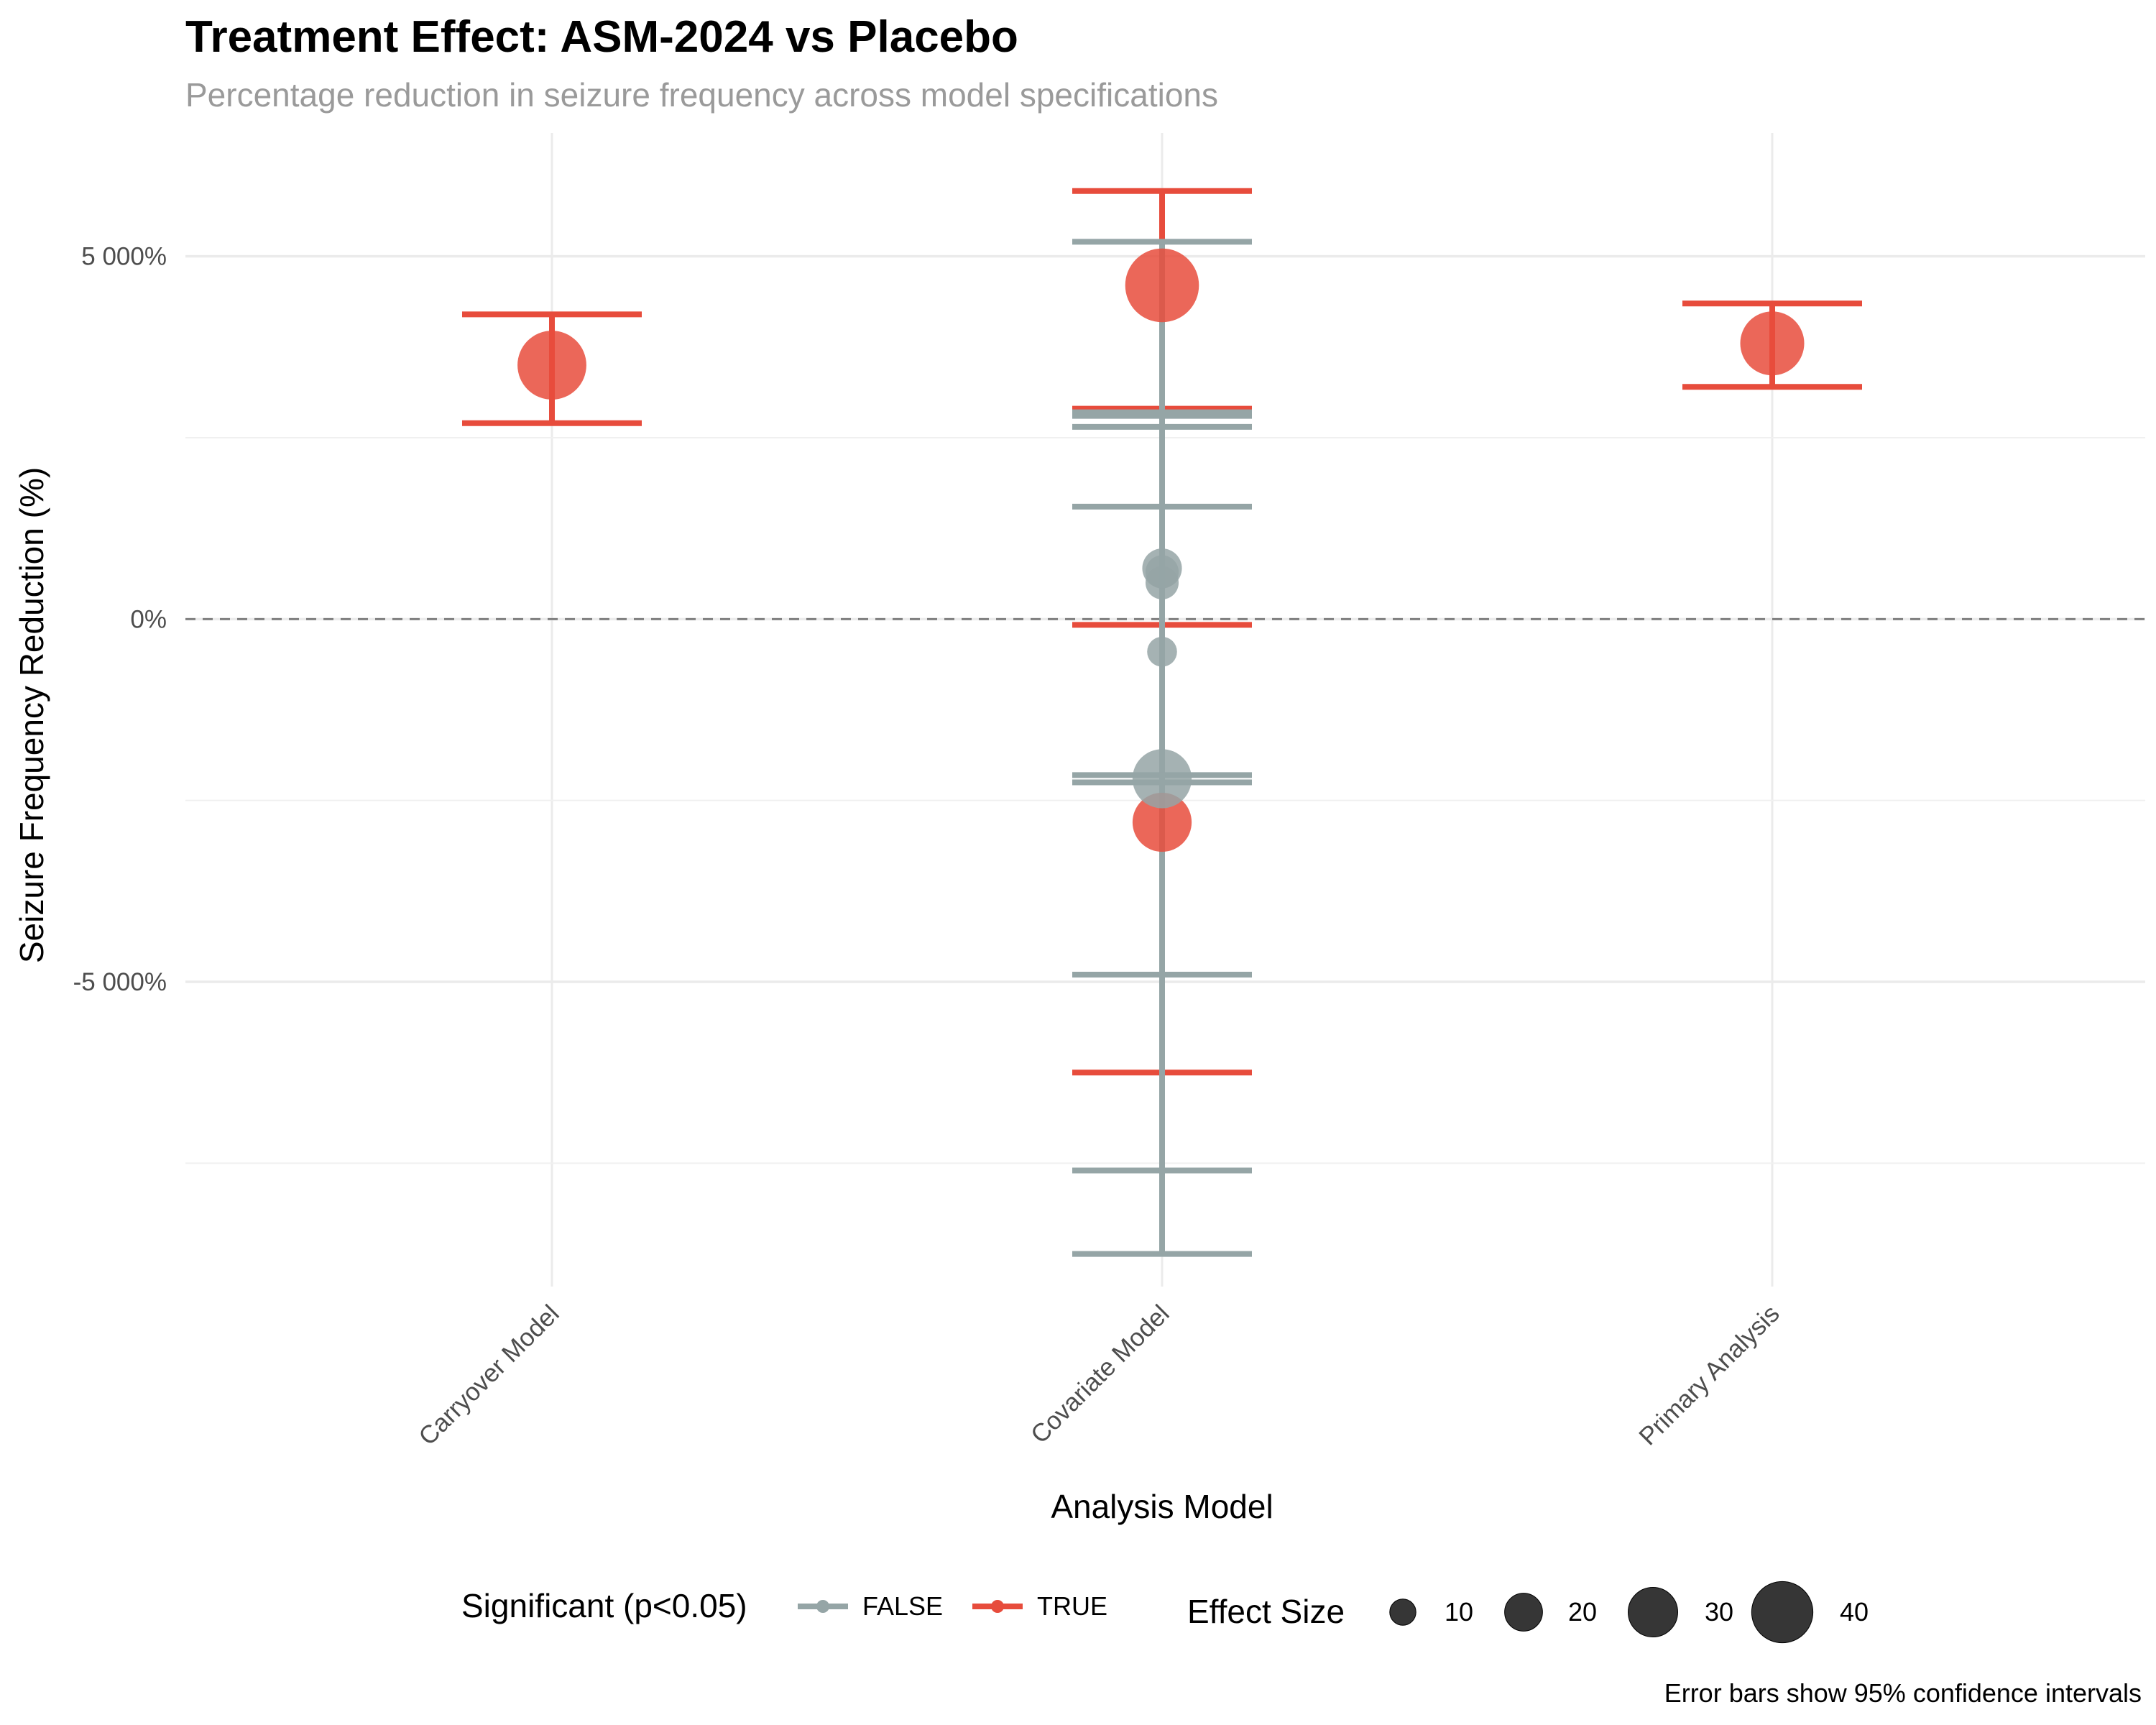 This screenshot has width=2156, height=1725. What do you see at coordinates (31, 715) in the screenshot?
I see `y-axis-title: Seizure Frequency Reduction (%)` at bounding box center [31, 715].